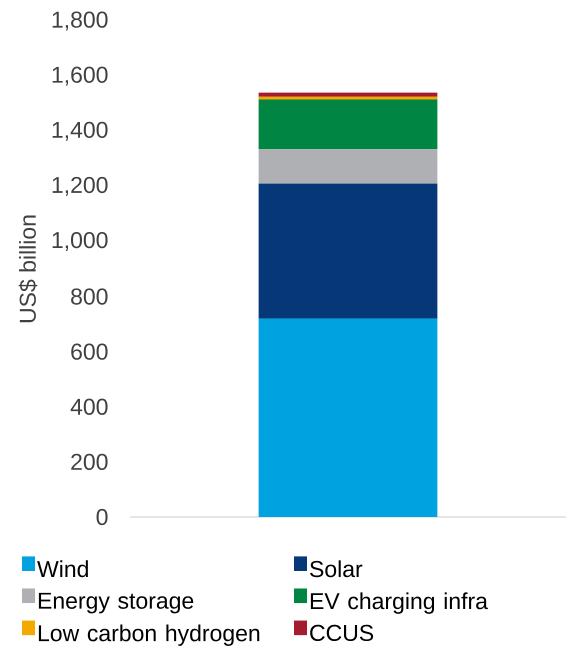  I want to click on y-tick-label: 600, so click(89, 352).